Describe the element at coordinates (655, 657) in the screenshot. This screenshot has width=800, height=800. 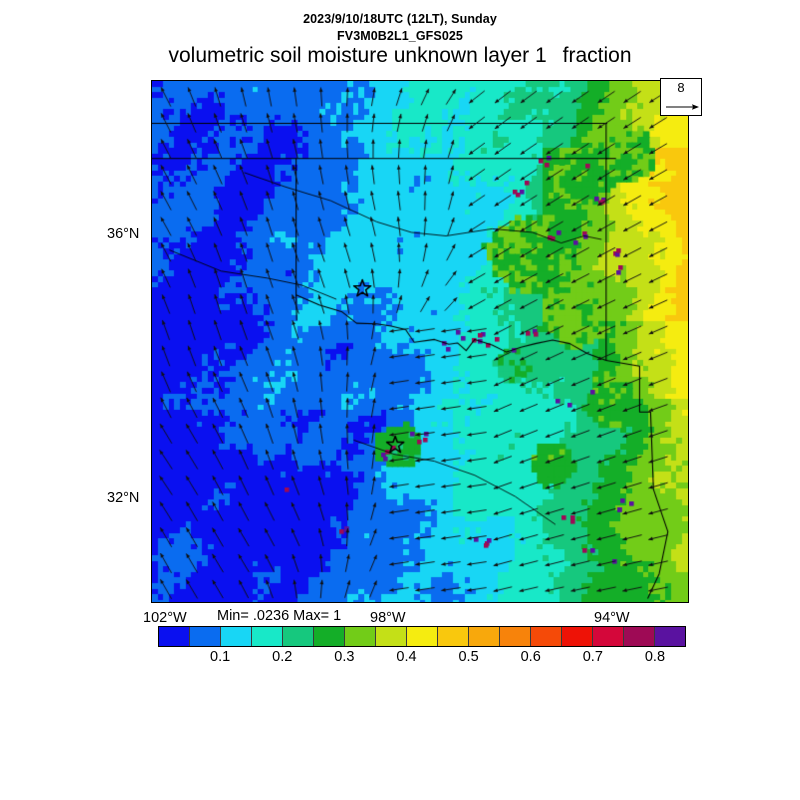
I see `colorbar-tick-0.8: 0.8` at that location.